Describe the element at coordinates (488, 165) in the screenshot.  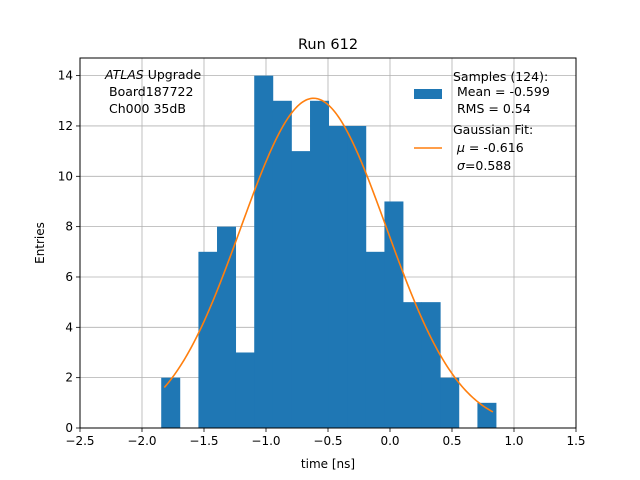
I see `legend-sigma-value: =0.588` at that location.